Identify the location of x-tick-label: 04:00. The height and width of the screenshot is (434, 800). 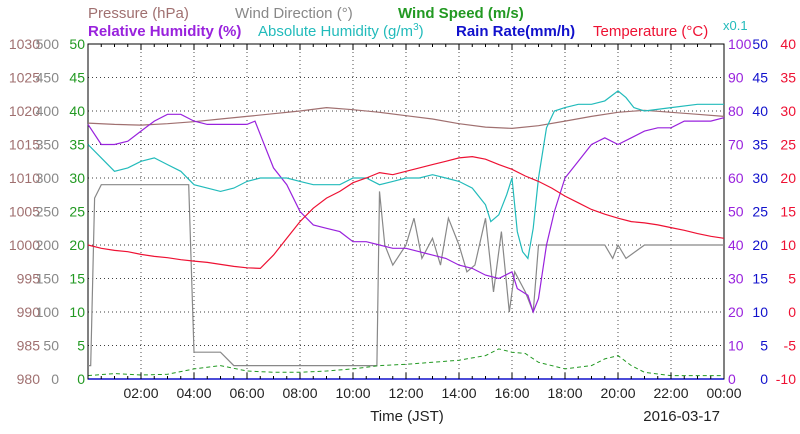
(193, 393).